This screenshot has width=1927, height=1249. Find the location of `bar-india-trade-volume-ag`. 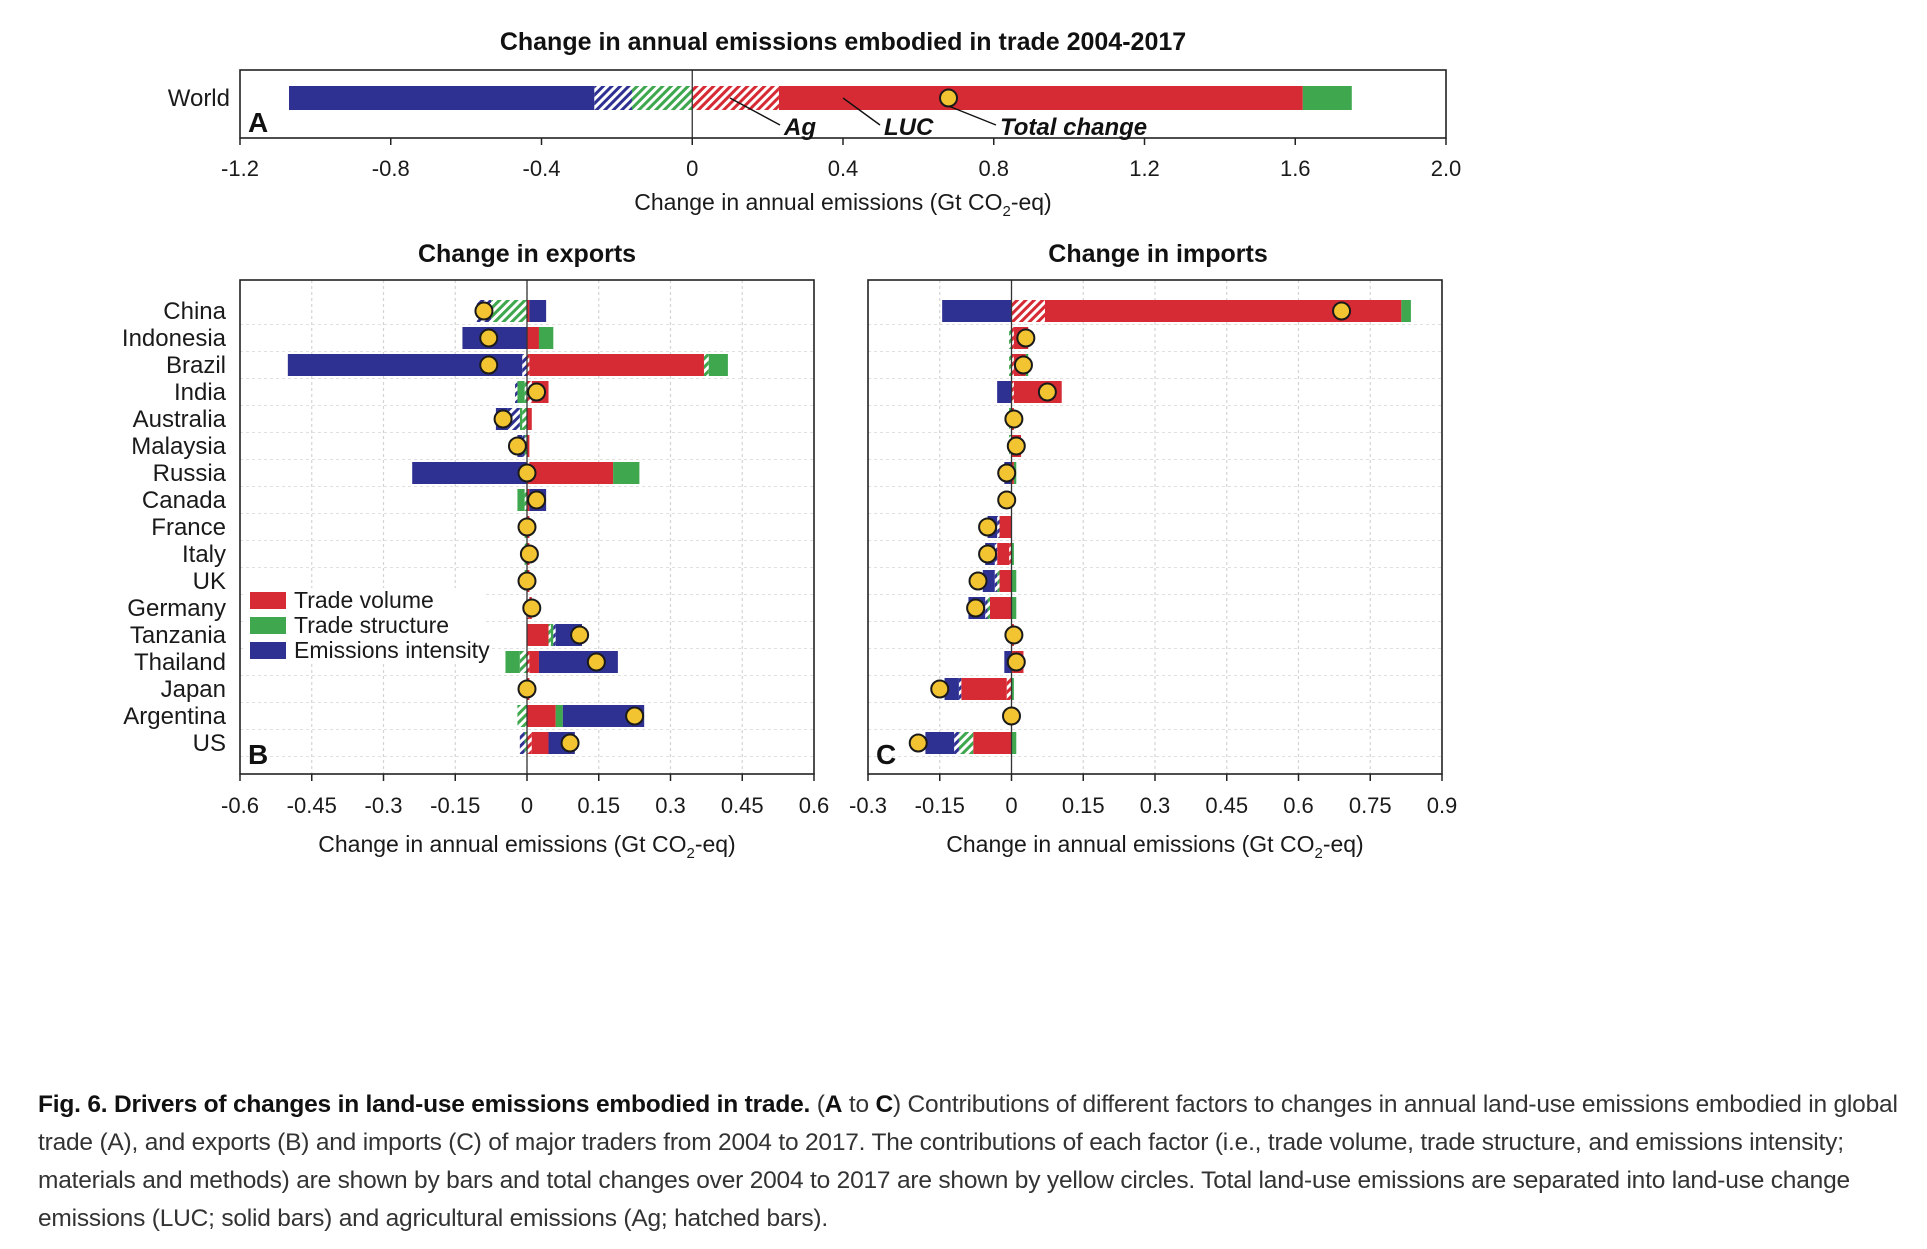

bar-india-trade-volume-ag is located at coordinates (1012, 392).